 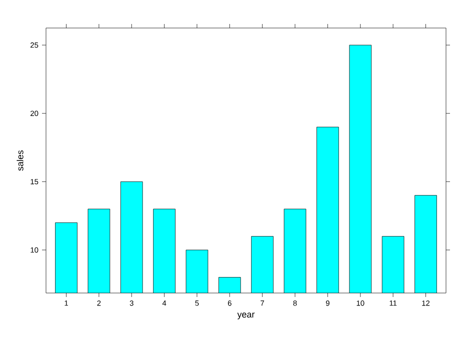 What do you see at coordinates (20, 160) in the screenshot?
I see `y-axis-title: sales` at bounding box center [20, 160].